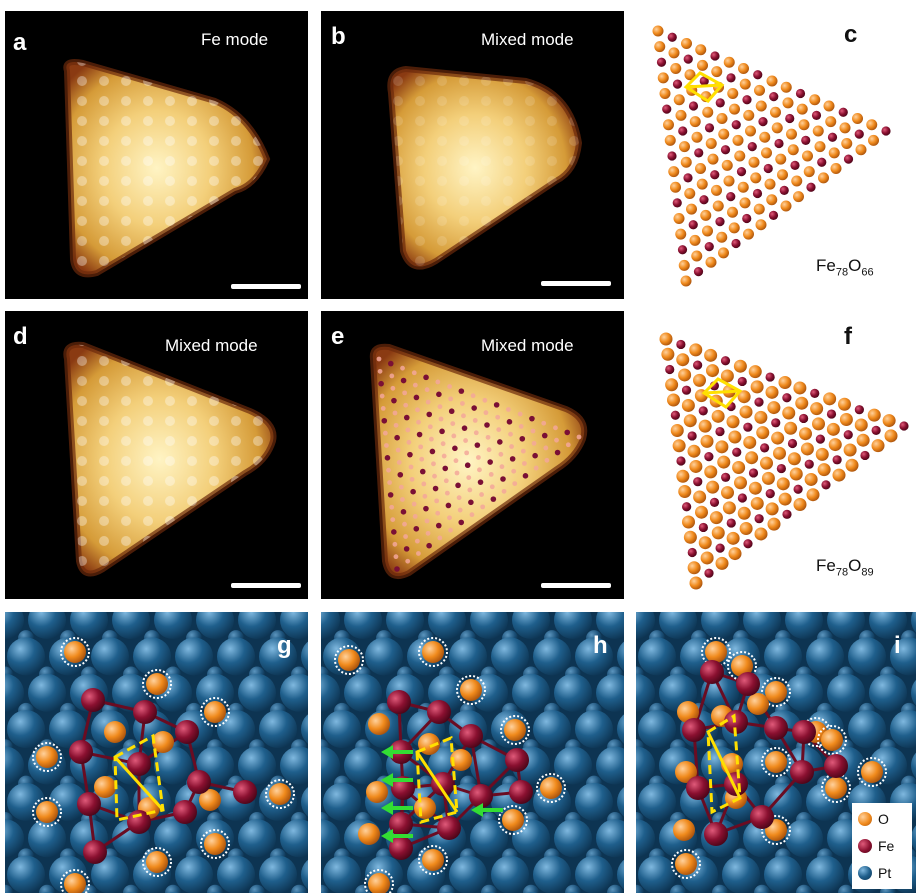 The image size is (916, 893). What do you see at coordinates (20, 336) in the screenshot?
I see `panel-letter: d` at bounding box center [20, 336].